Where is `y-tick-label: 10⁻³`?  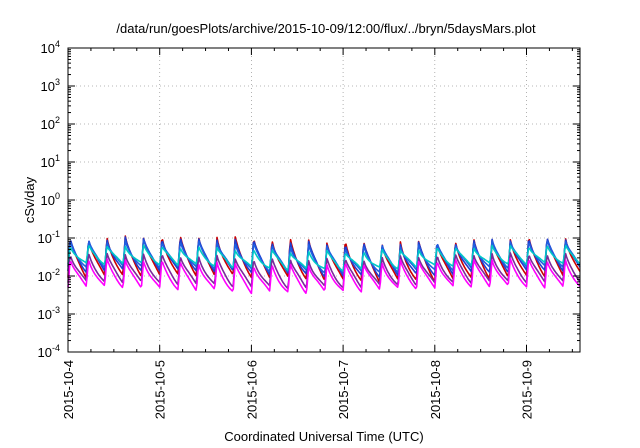
y-tick-label: 10⁻³ is located at coordinates (49, 313).